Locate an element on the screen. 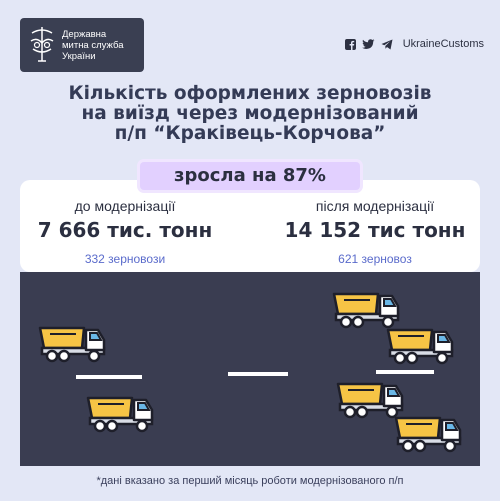  logo-text: Державна митна служба України is located at coordinates (92, 45).